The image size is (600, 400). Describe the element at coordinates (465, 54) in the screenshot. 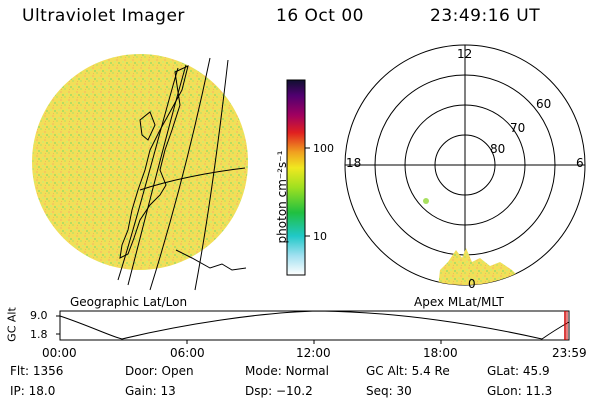

I see `polar-mlt-label: 12` at that location.